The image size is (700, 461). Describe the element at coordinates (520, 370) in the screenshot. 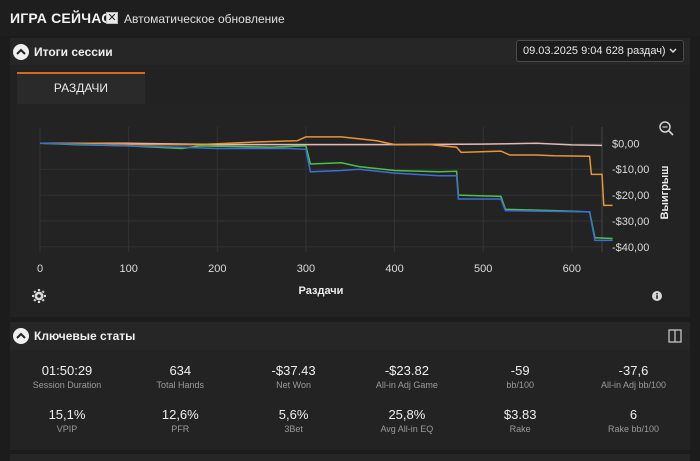

I see `stat-value: -59` at that location.